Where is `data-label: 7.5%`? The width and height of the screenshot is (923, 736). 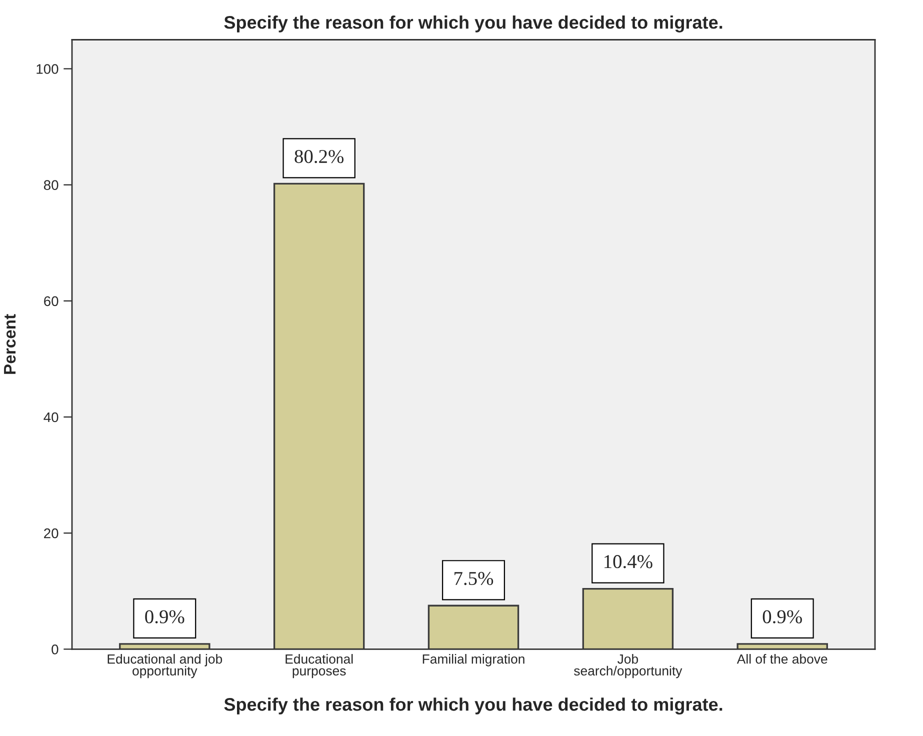 data-label: 7.5% is located at coordinates (474, 579).